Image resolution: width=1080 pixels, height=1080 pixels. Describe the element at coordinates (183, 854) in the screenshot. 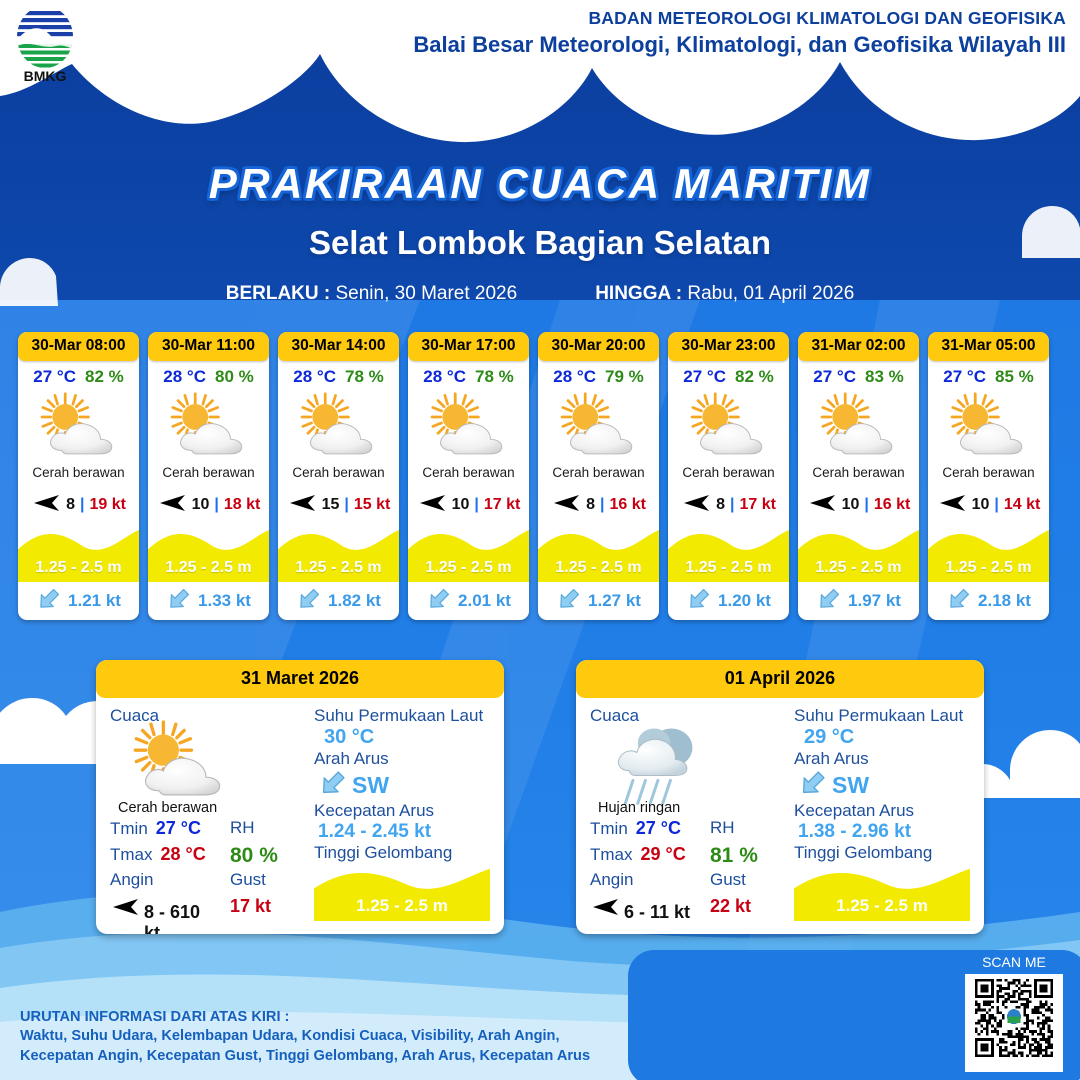

I see `daily-tmax: 28 °C` at that location.